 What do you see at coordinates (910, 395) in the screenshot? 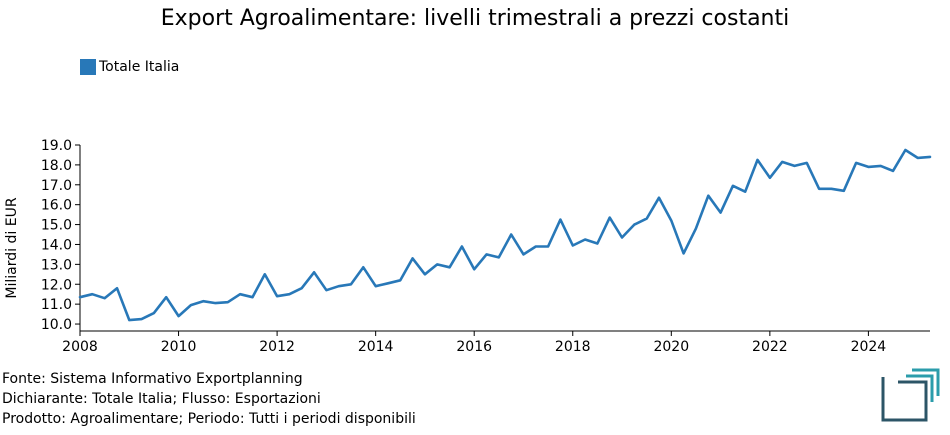
I see `exportplanning-logo-icon` at bounding box center [910, 395].